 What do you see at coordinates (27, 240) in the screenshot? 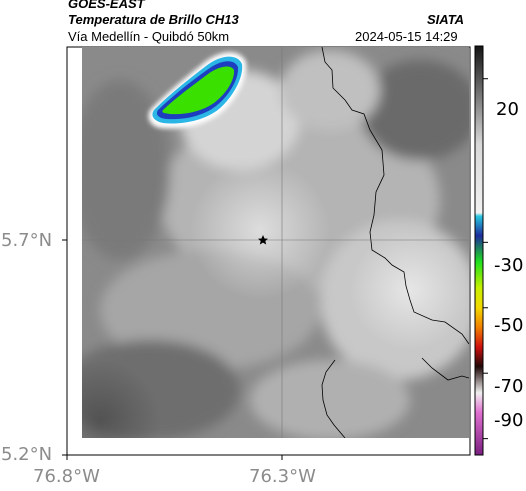
I see `lat-label-top: 5.7°N` at bounding box center [27, 240].